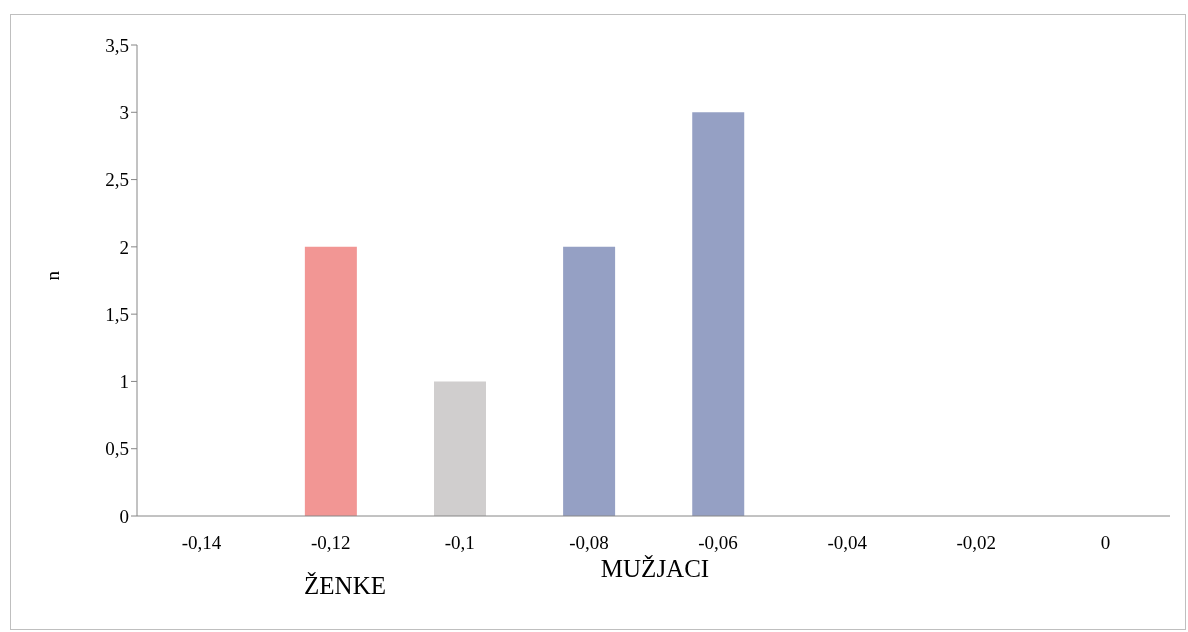 This screenshot has height=632, width=1188. What do you see at coordinates (117, 314) in the screenshot?
I see `y-tick-label: 1,5` at bounding box center [117, 314].